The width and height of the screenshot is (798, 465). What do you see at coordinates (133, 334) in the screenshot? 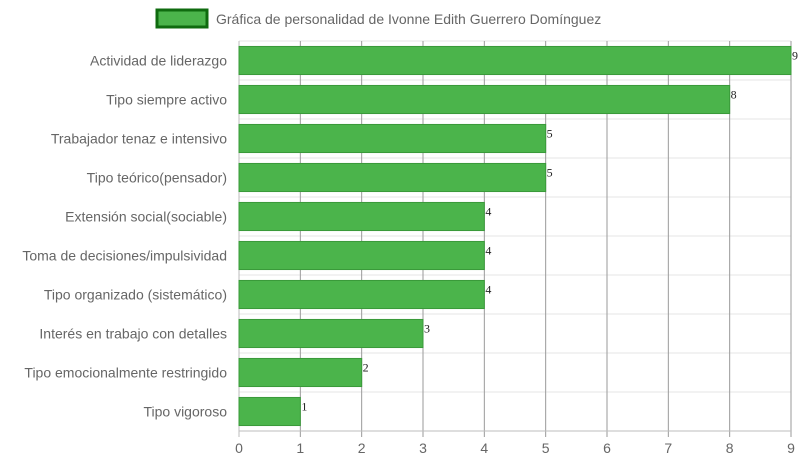
I see `category-label: Interés en trabajo con detalles` at bounding box center [133, 334].